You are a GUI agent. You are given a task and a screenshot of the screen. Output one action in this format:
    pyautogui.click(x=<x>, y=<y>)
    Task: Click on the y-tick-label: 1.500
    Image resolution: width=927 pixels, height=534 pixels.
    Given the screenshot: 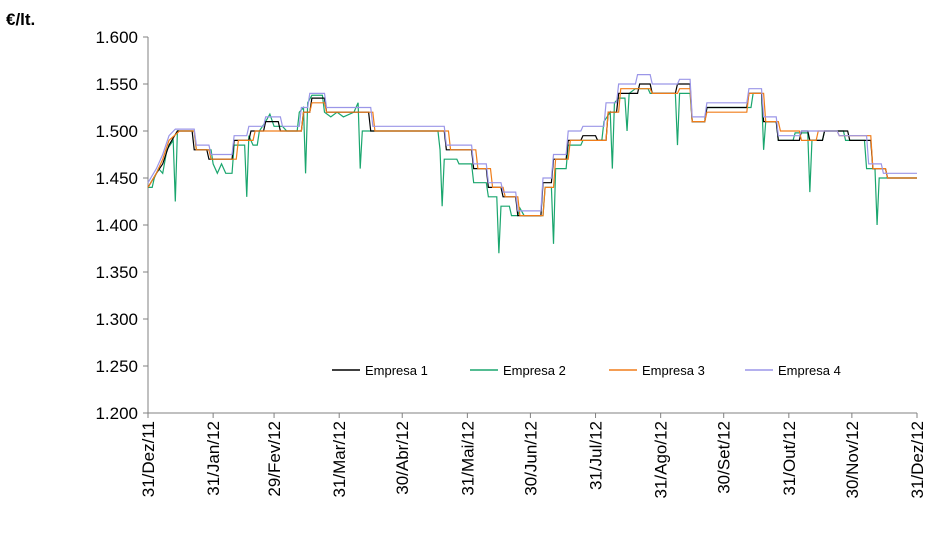 What is the action you would take?
    pyautogui.click(x=116, y=131)
    